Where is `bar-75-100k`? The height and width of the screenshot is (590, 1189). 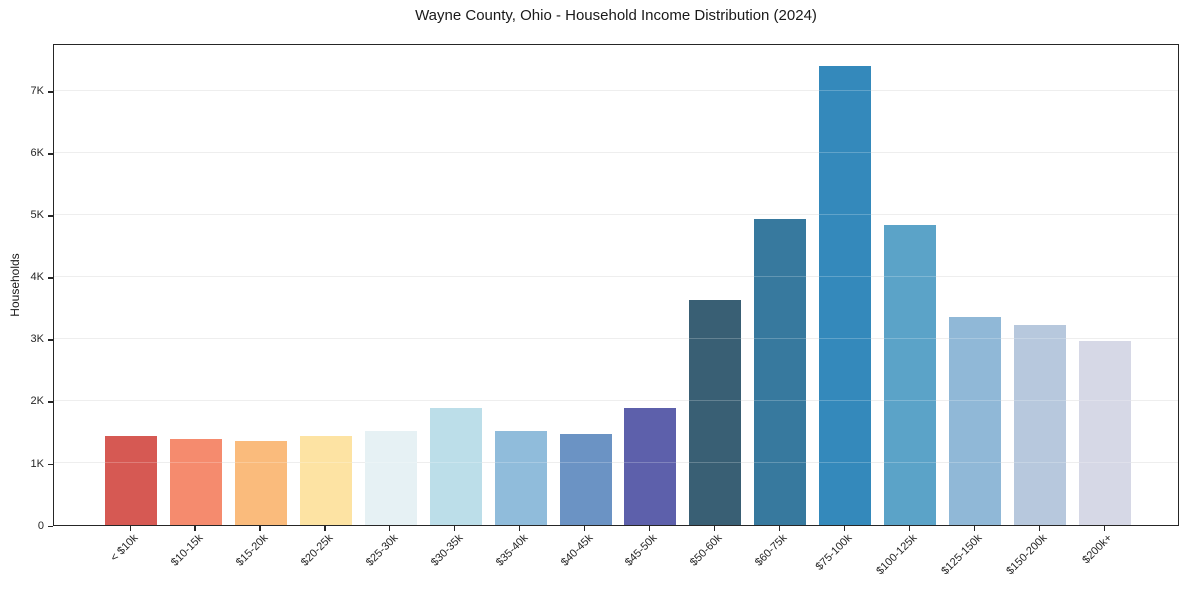
bar-75-100k is located at coordinates (845, 295).